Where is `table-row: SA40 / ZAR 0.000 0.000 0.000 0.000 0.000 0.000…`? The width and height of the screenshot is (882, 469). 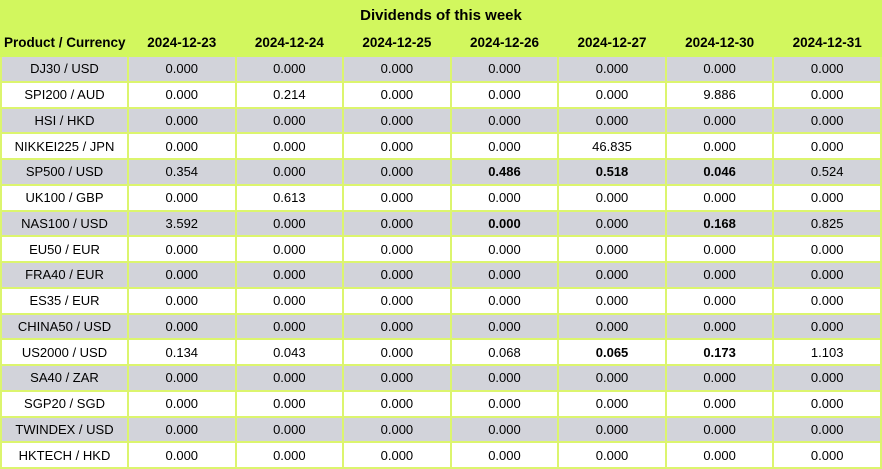
table-row: SA40 / ZAR 0.000 0.000 0.000 0.000 0.000 0.000… is located at coordinates (441, 378).